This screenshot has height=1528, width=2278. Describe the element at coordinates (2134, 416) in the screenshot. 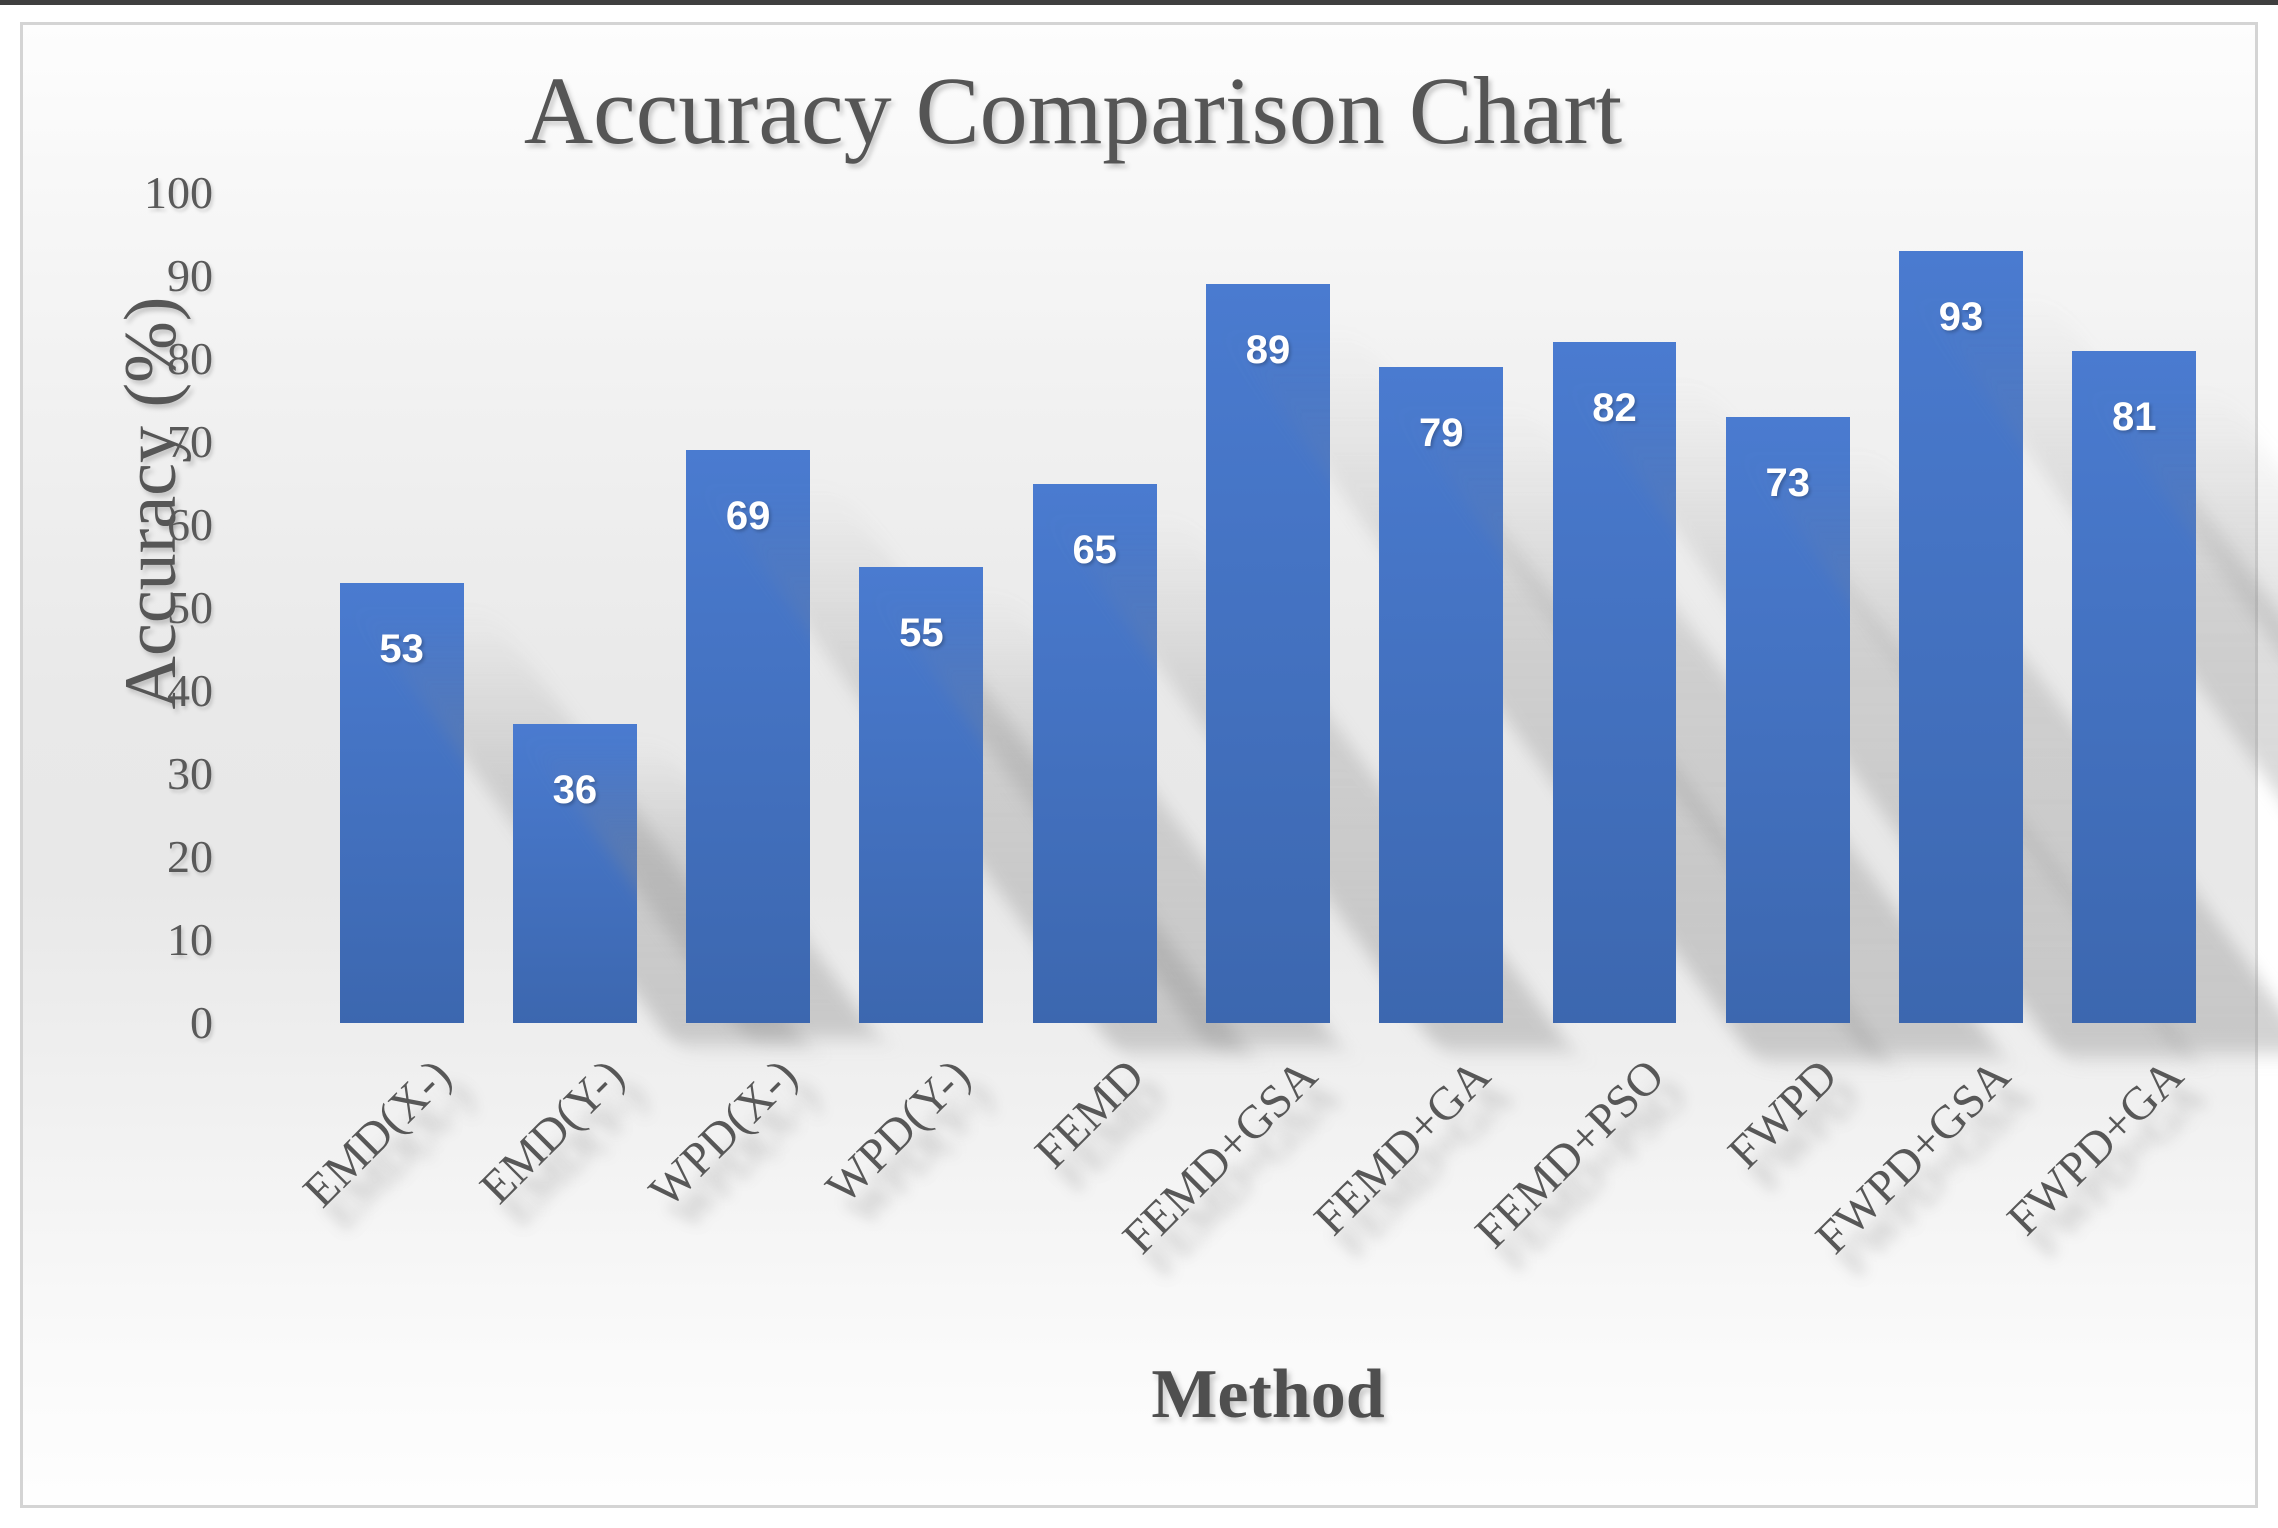

I see `bar-value-label: 81` at that location.